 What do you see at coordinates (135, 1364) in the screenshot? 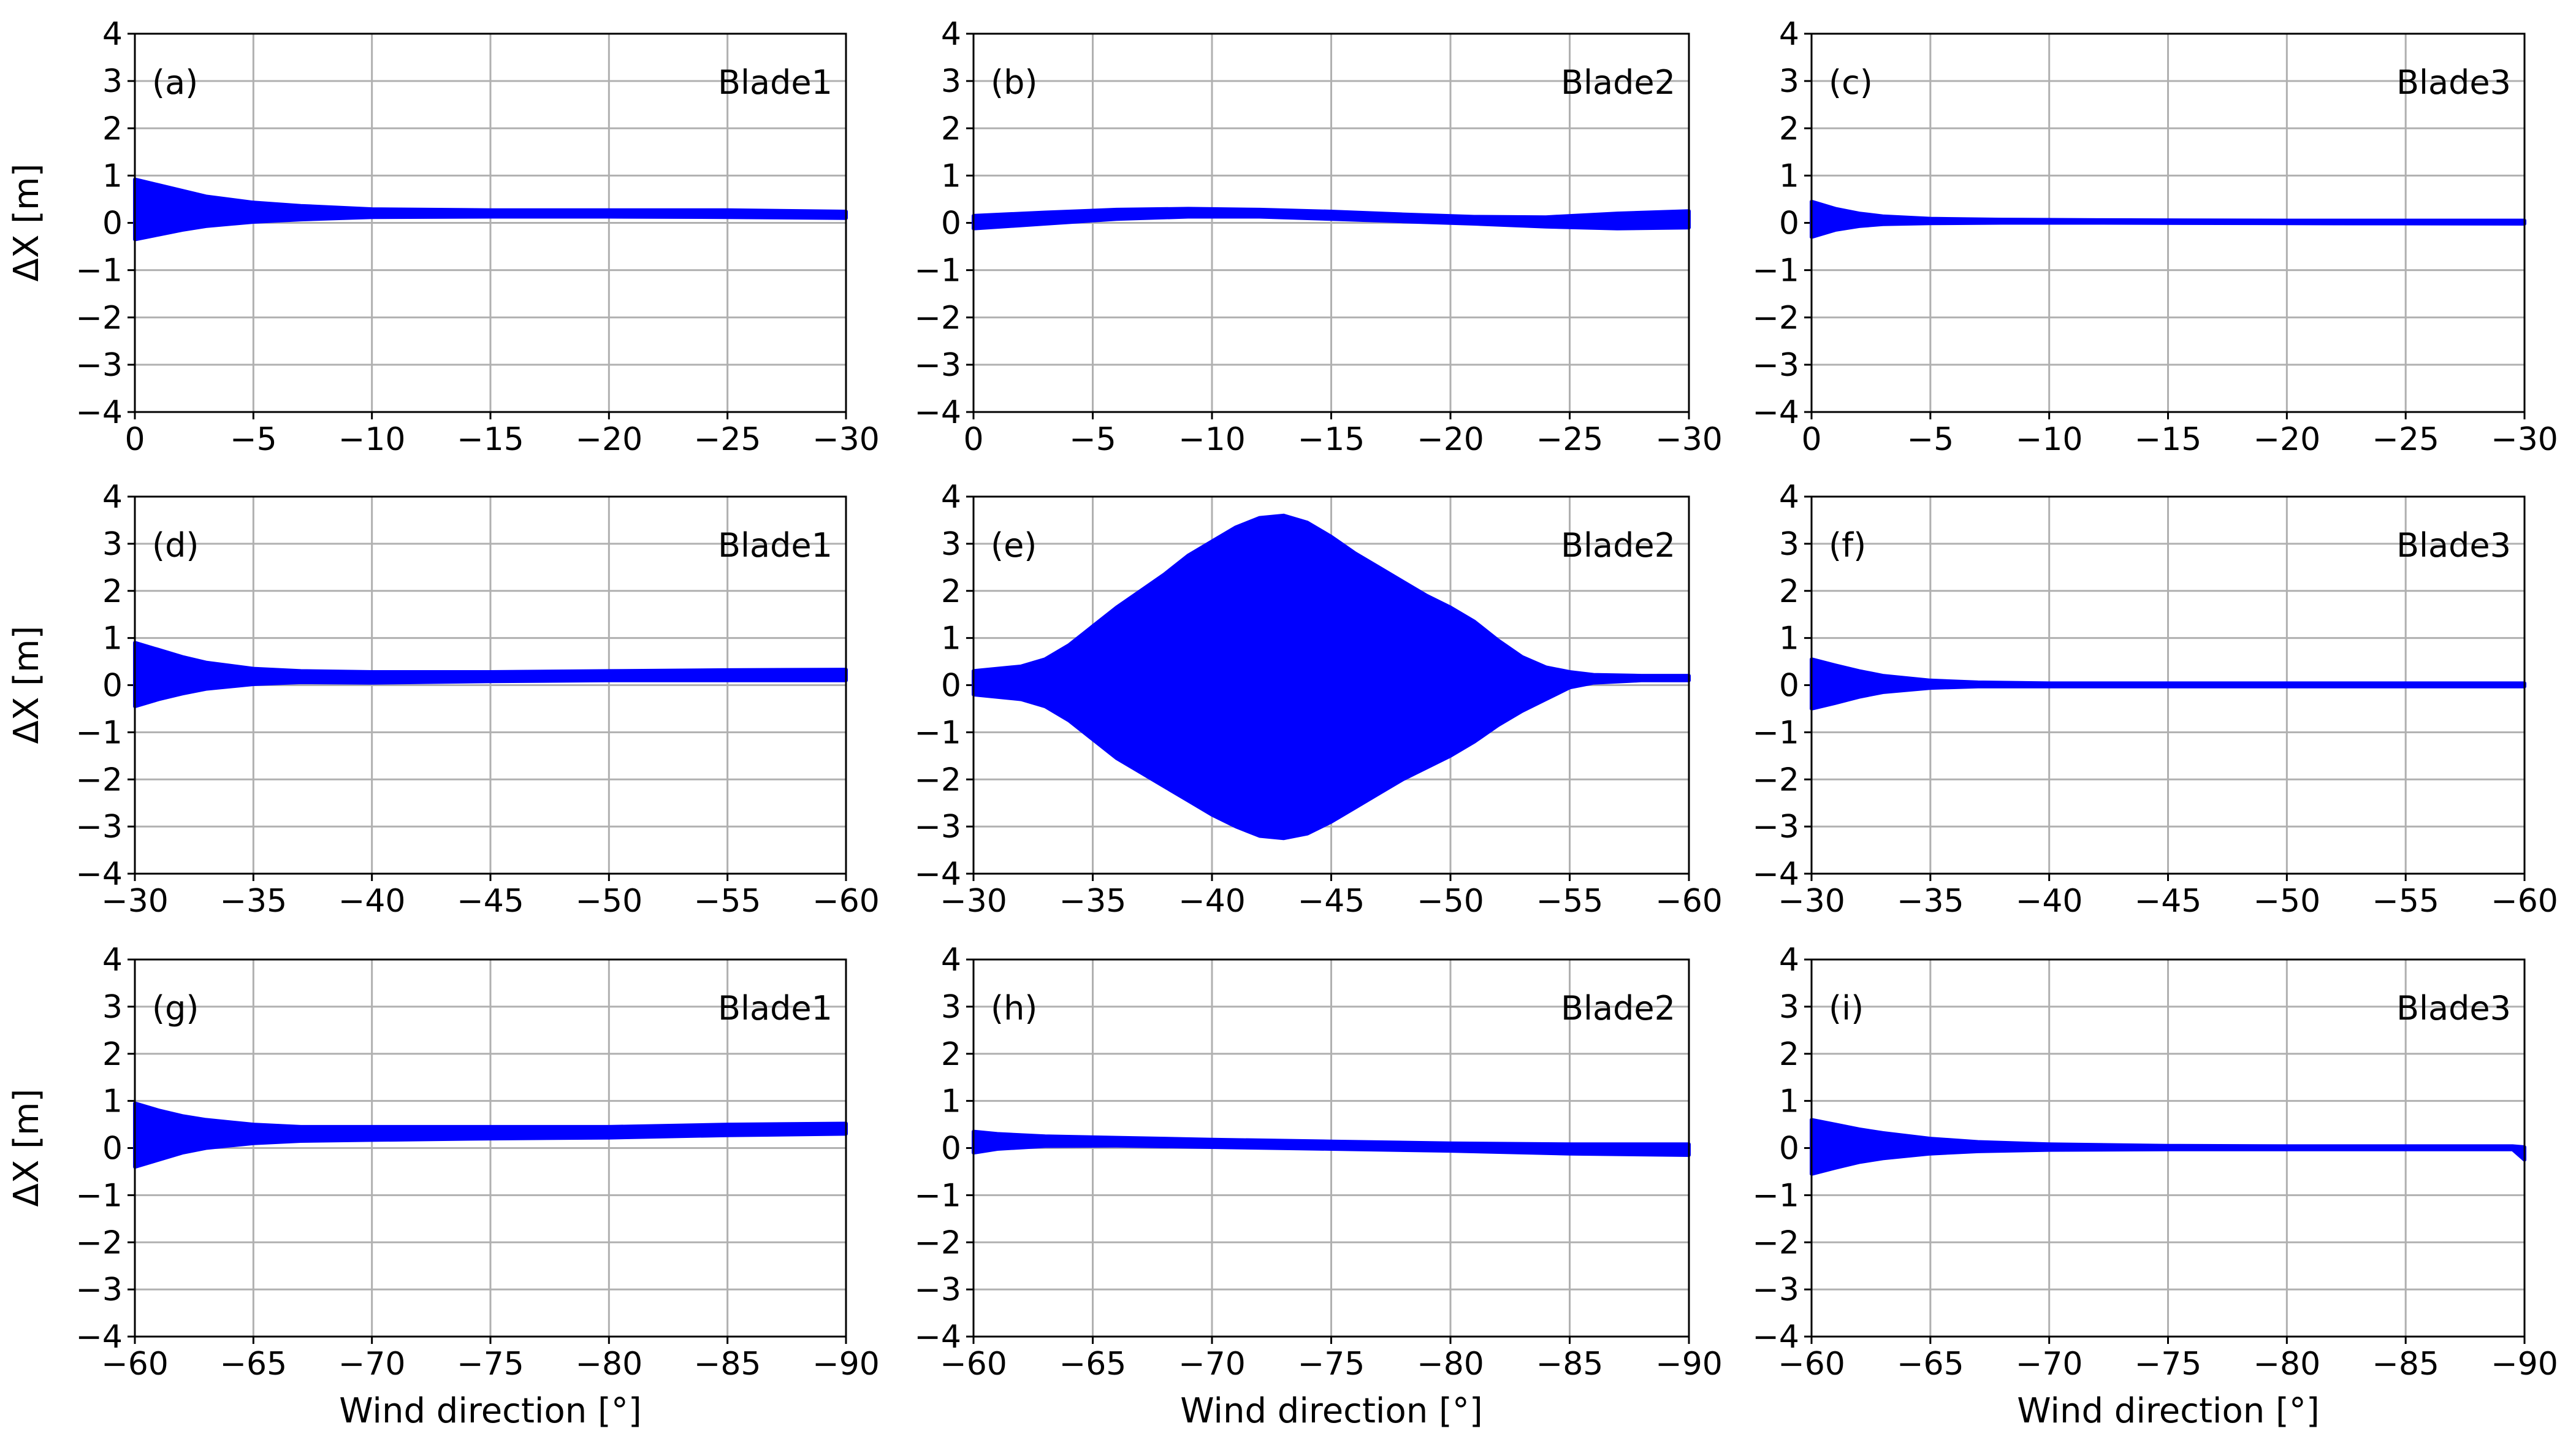
I see `x-tick-label: −60` at bounding box center [135, 1364].